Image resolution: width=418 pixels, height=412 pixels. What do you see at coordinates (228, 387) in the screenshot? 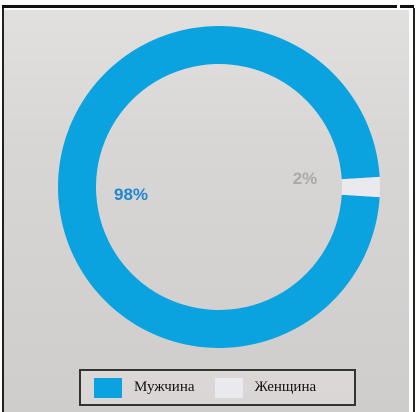
I see `legend-swatch-female` at bounding box center [228, 387].